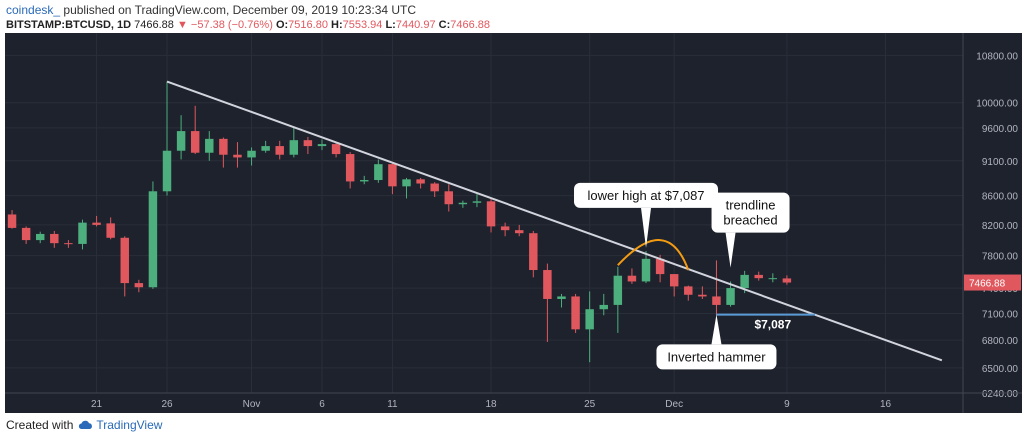 Image resolution: width=1024 pixels, height=439 pixels. Describe the element at coordinates (415, 25) in the screenshot. I see `low-value: 7440.97` at that location.